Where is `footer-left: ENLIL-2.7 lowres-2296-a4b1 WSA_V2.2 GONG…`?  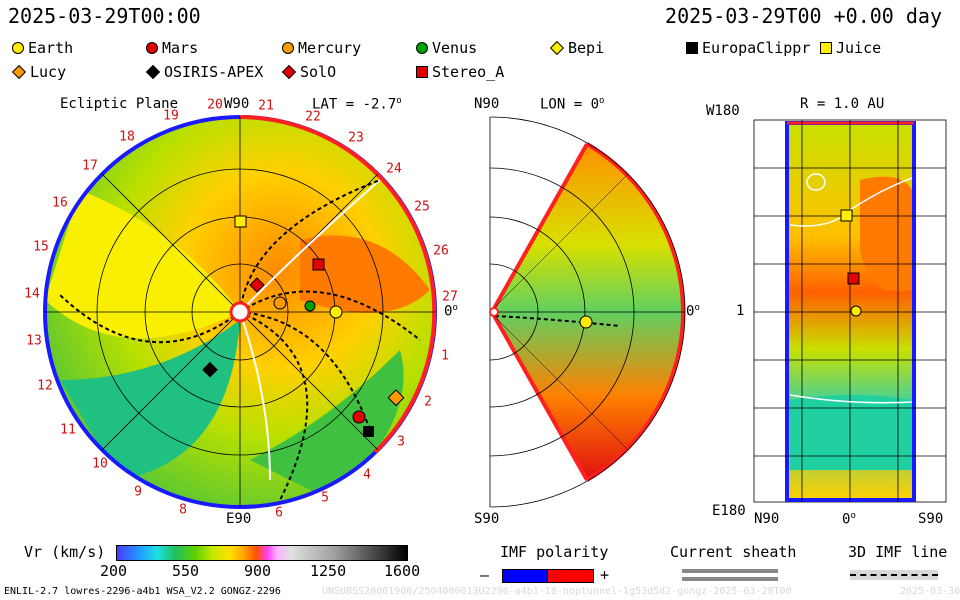 footer-left: ENLIL-2.7 lowres-2296-a4b1 WSA_V2.2 GONG… is located at coordinates (142, 591).